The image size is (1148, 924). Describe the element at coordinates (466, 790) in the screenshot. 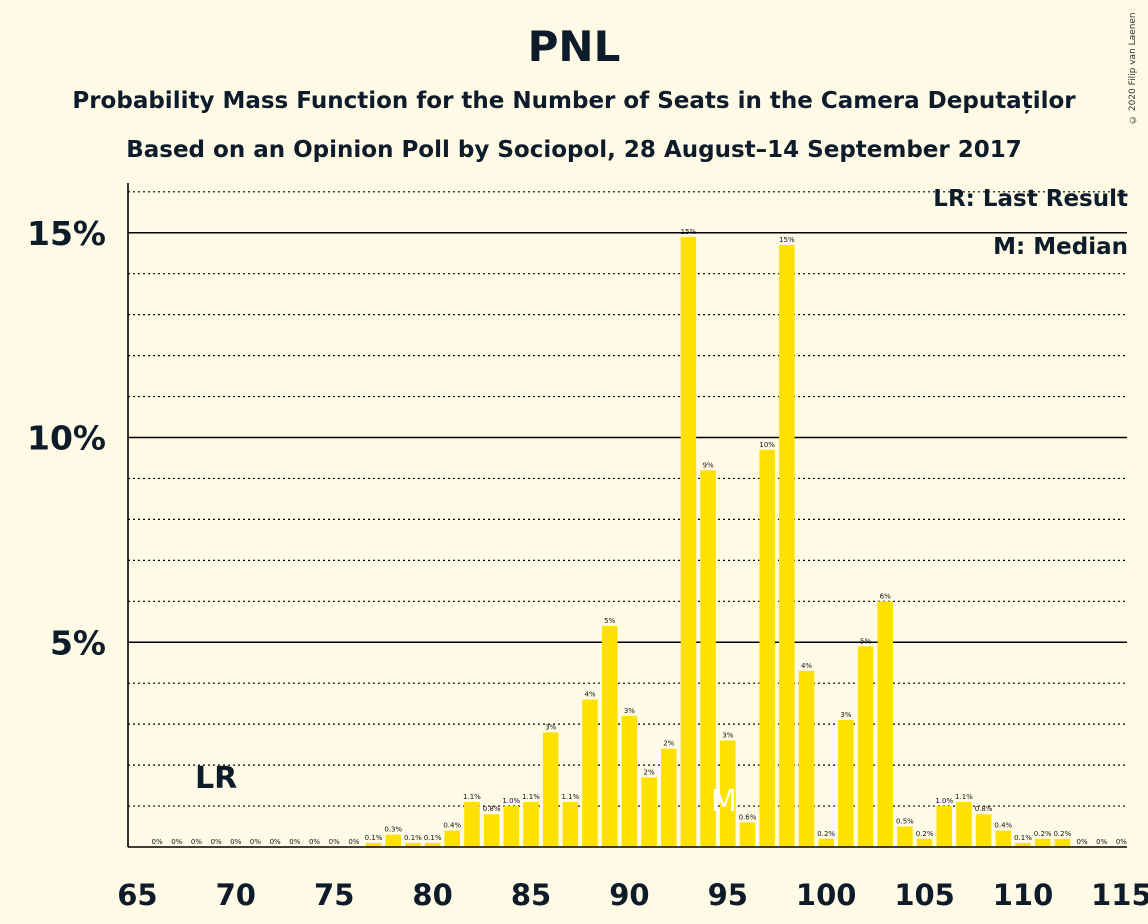

I see `markers-group: LR M` at that location.